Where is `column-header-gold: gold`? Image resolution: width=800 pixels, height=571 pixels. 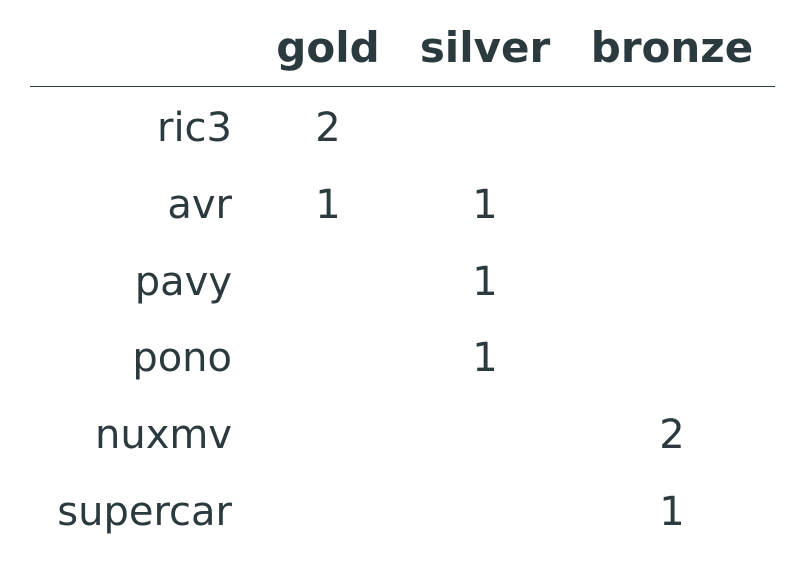 column-header-gold: gold is located at coordinates (328, 47).